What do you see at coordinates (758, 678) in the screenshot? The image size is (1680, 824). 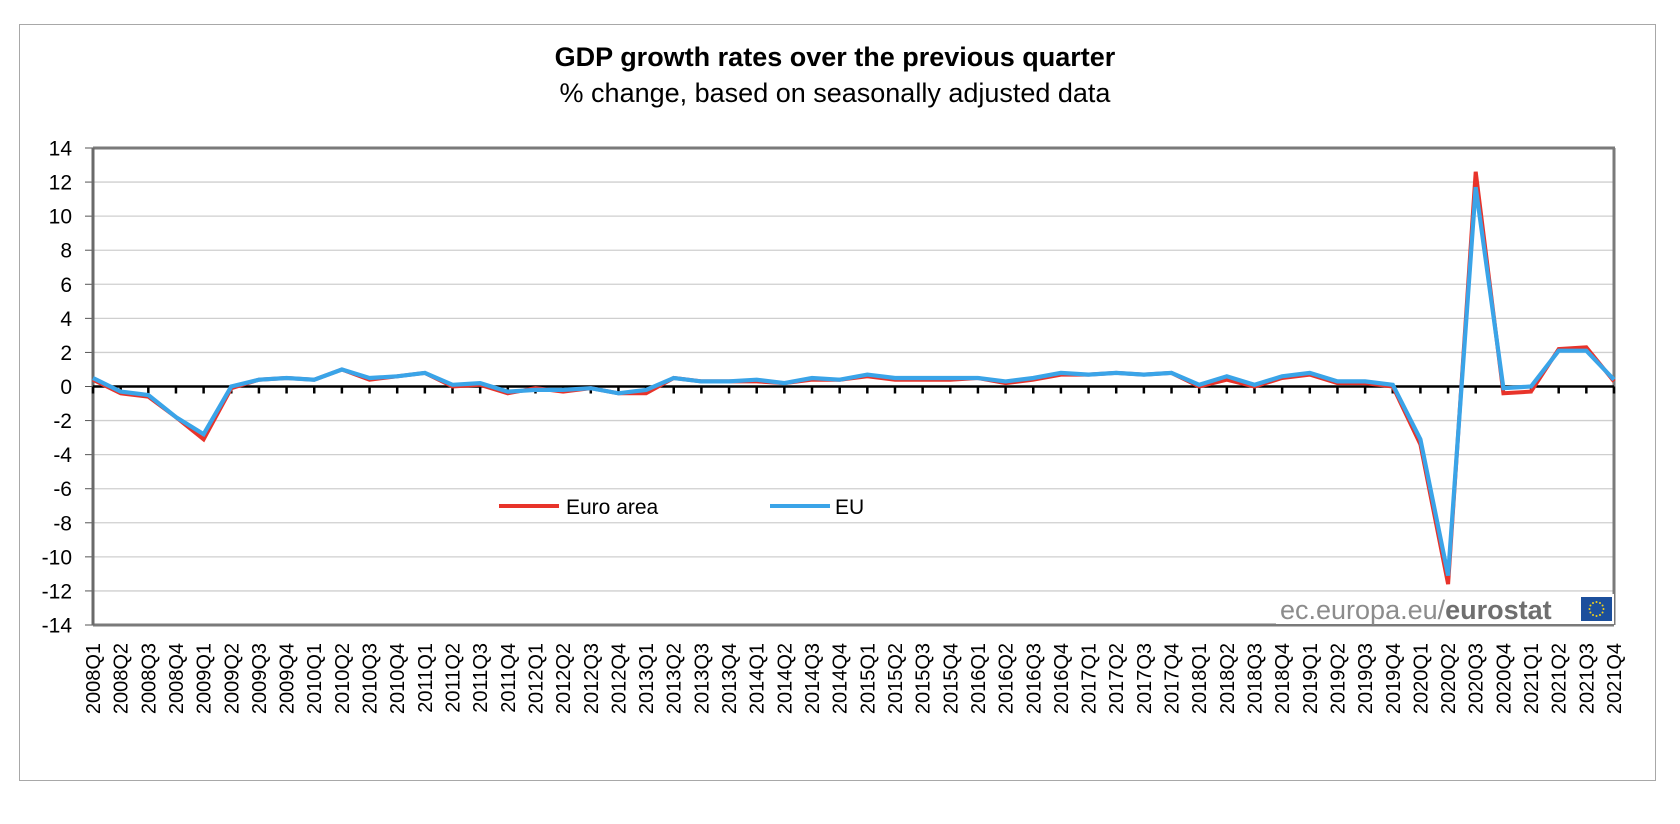 I see `x-tick-label: 2014Q1` at bounding box center [758, 678].